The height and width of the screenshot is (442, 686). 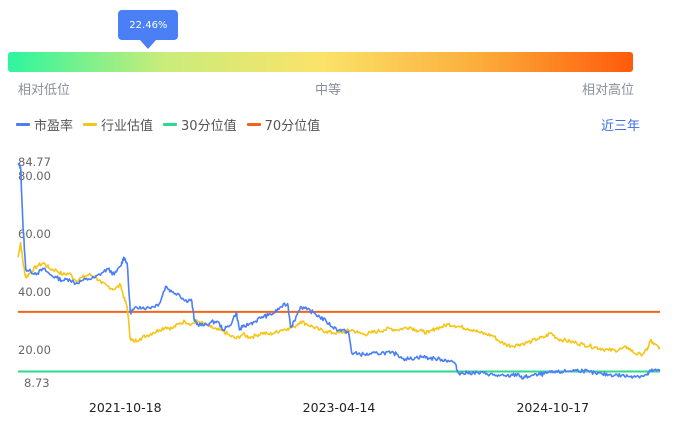 What do you see at coordinates (37, 383) in the screenshot?
I see `y-tick-label: 8.73` at bounding box center [37, 383].